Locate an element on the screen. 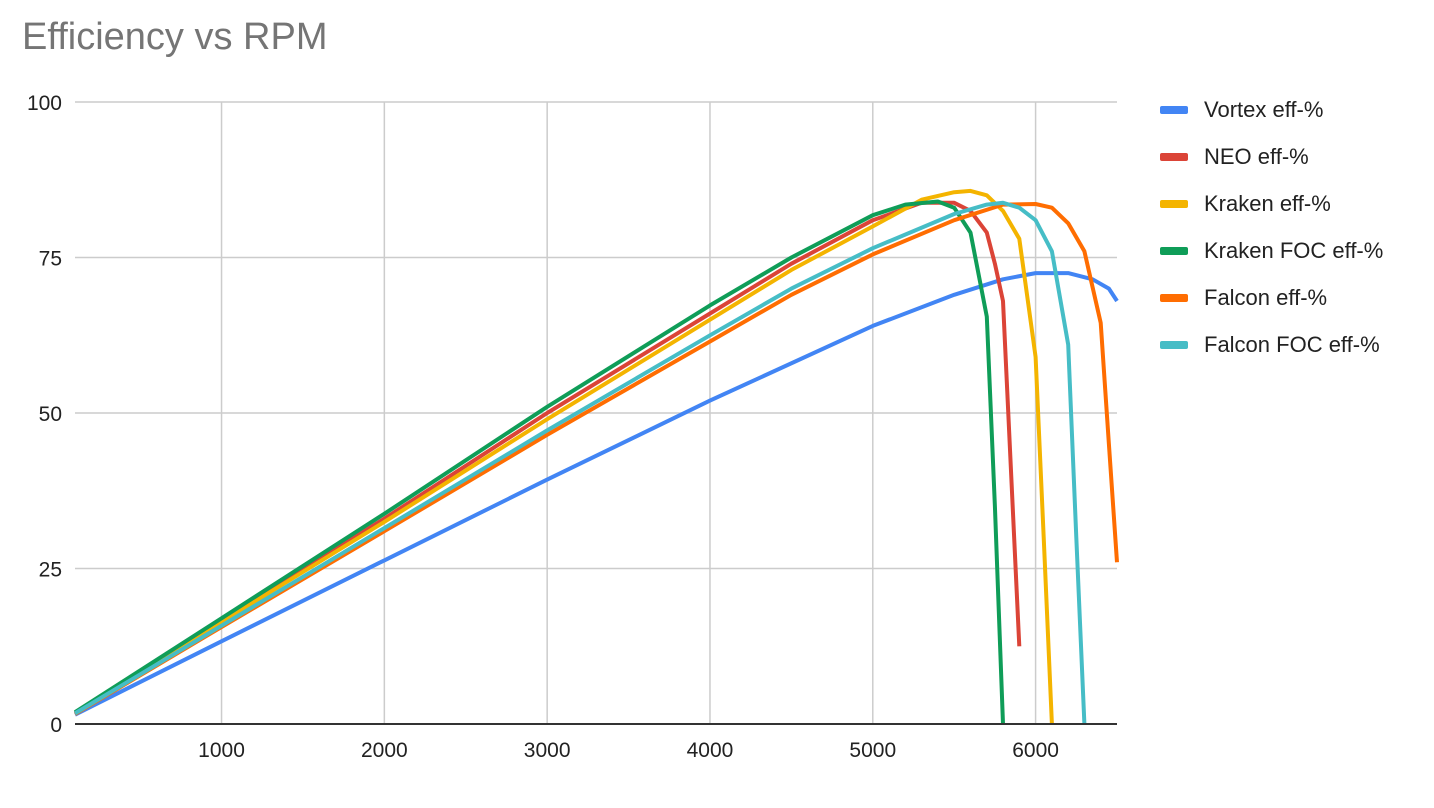 The height and width of the screenshot is (808, 1434). legend-label: NEO eff-% is located at coordinates (1256, 156).